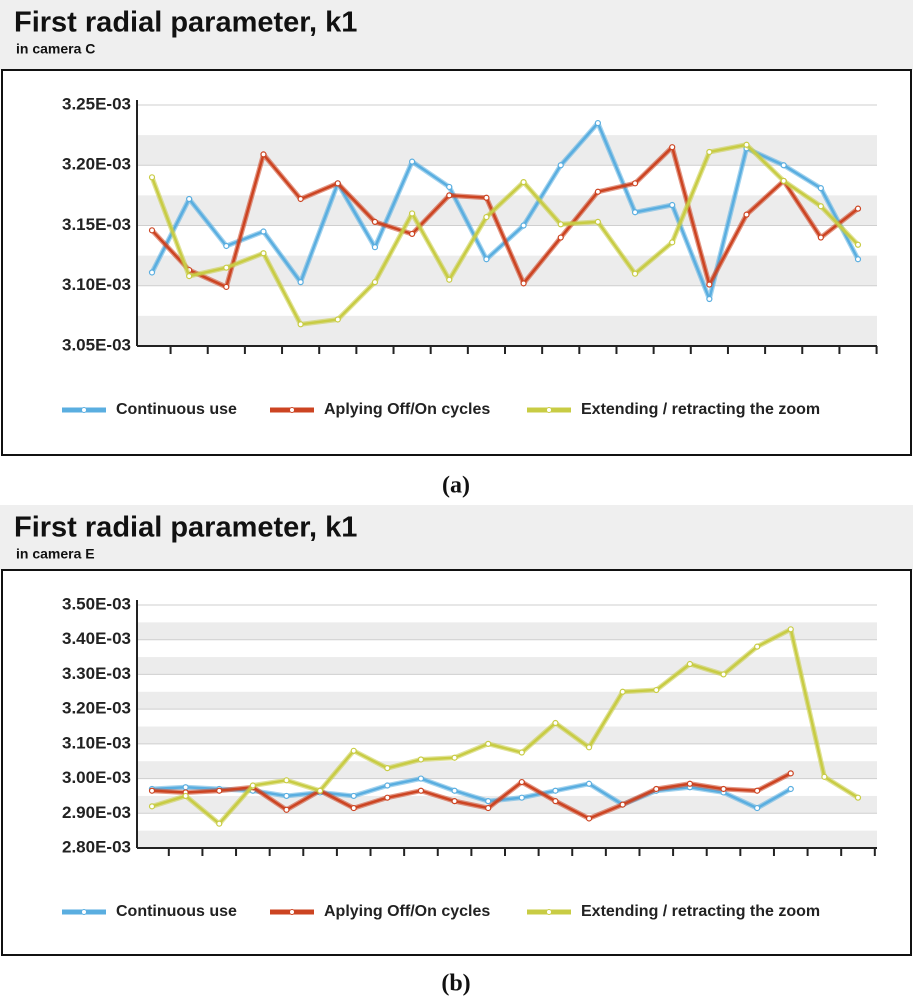  I want to click on y-tick-label: 3.50E-03, so click(96, 603).